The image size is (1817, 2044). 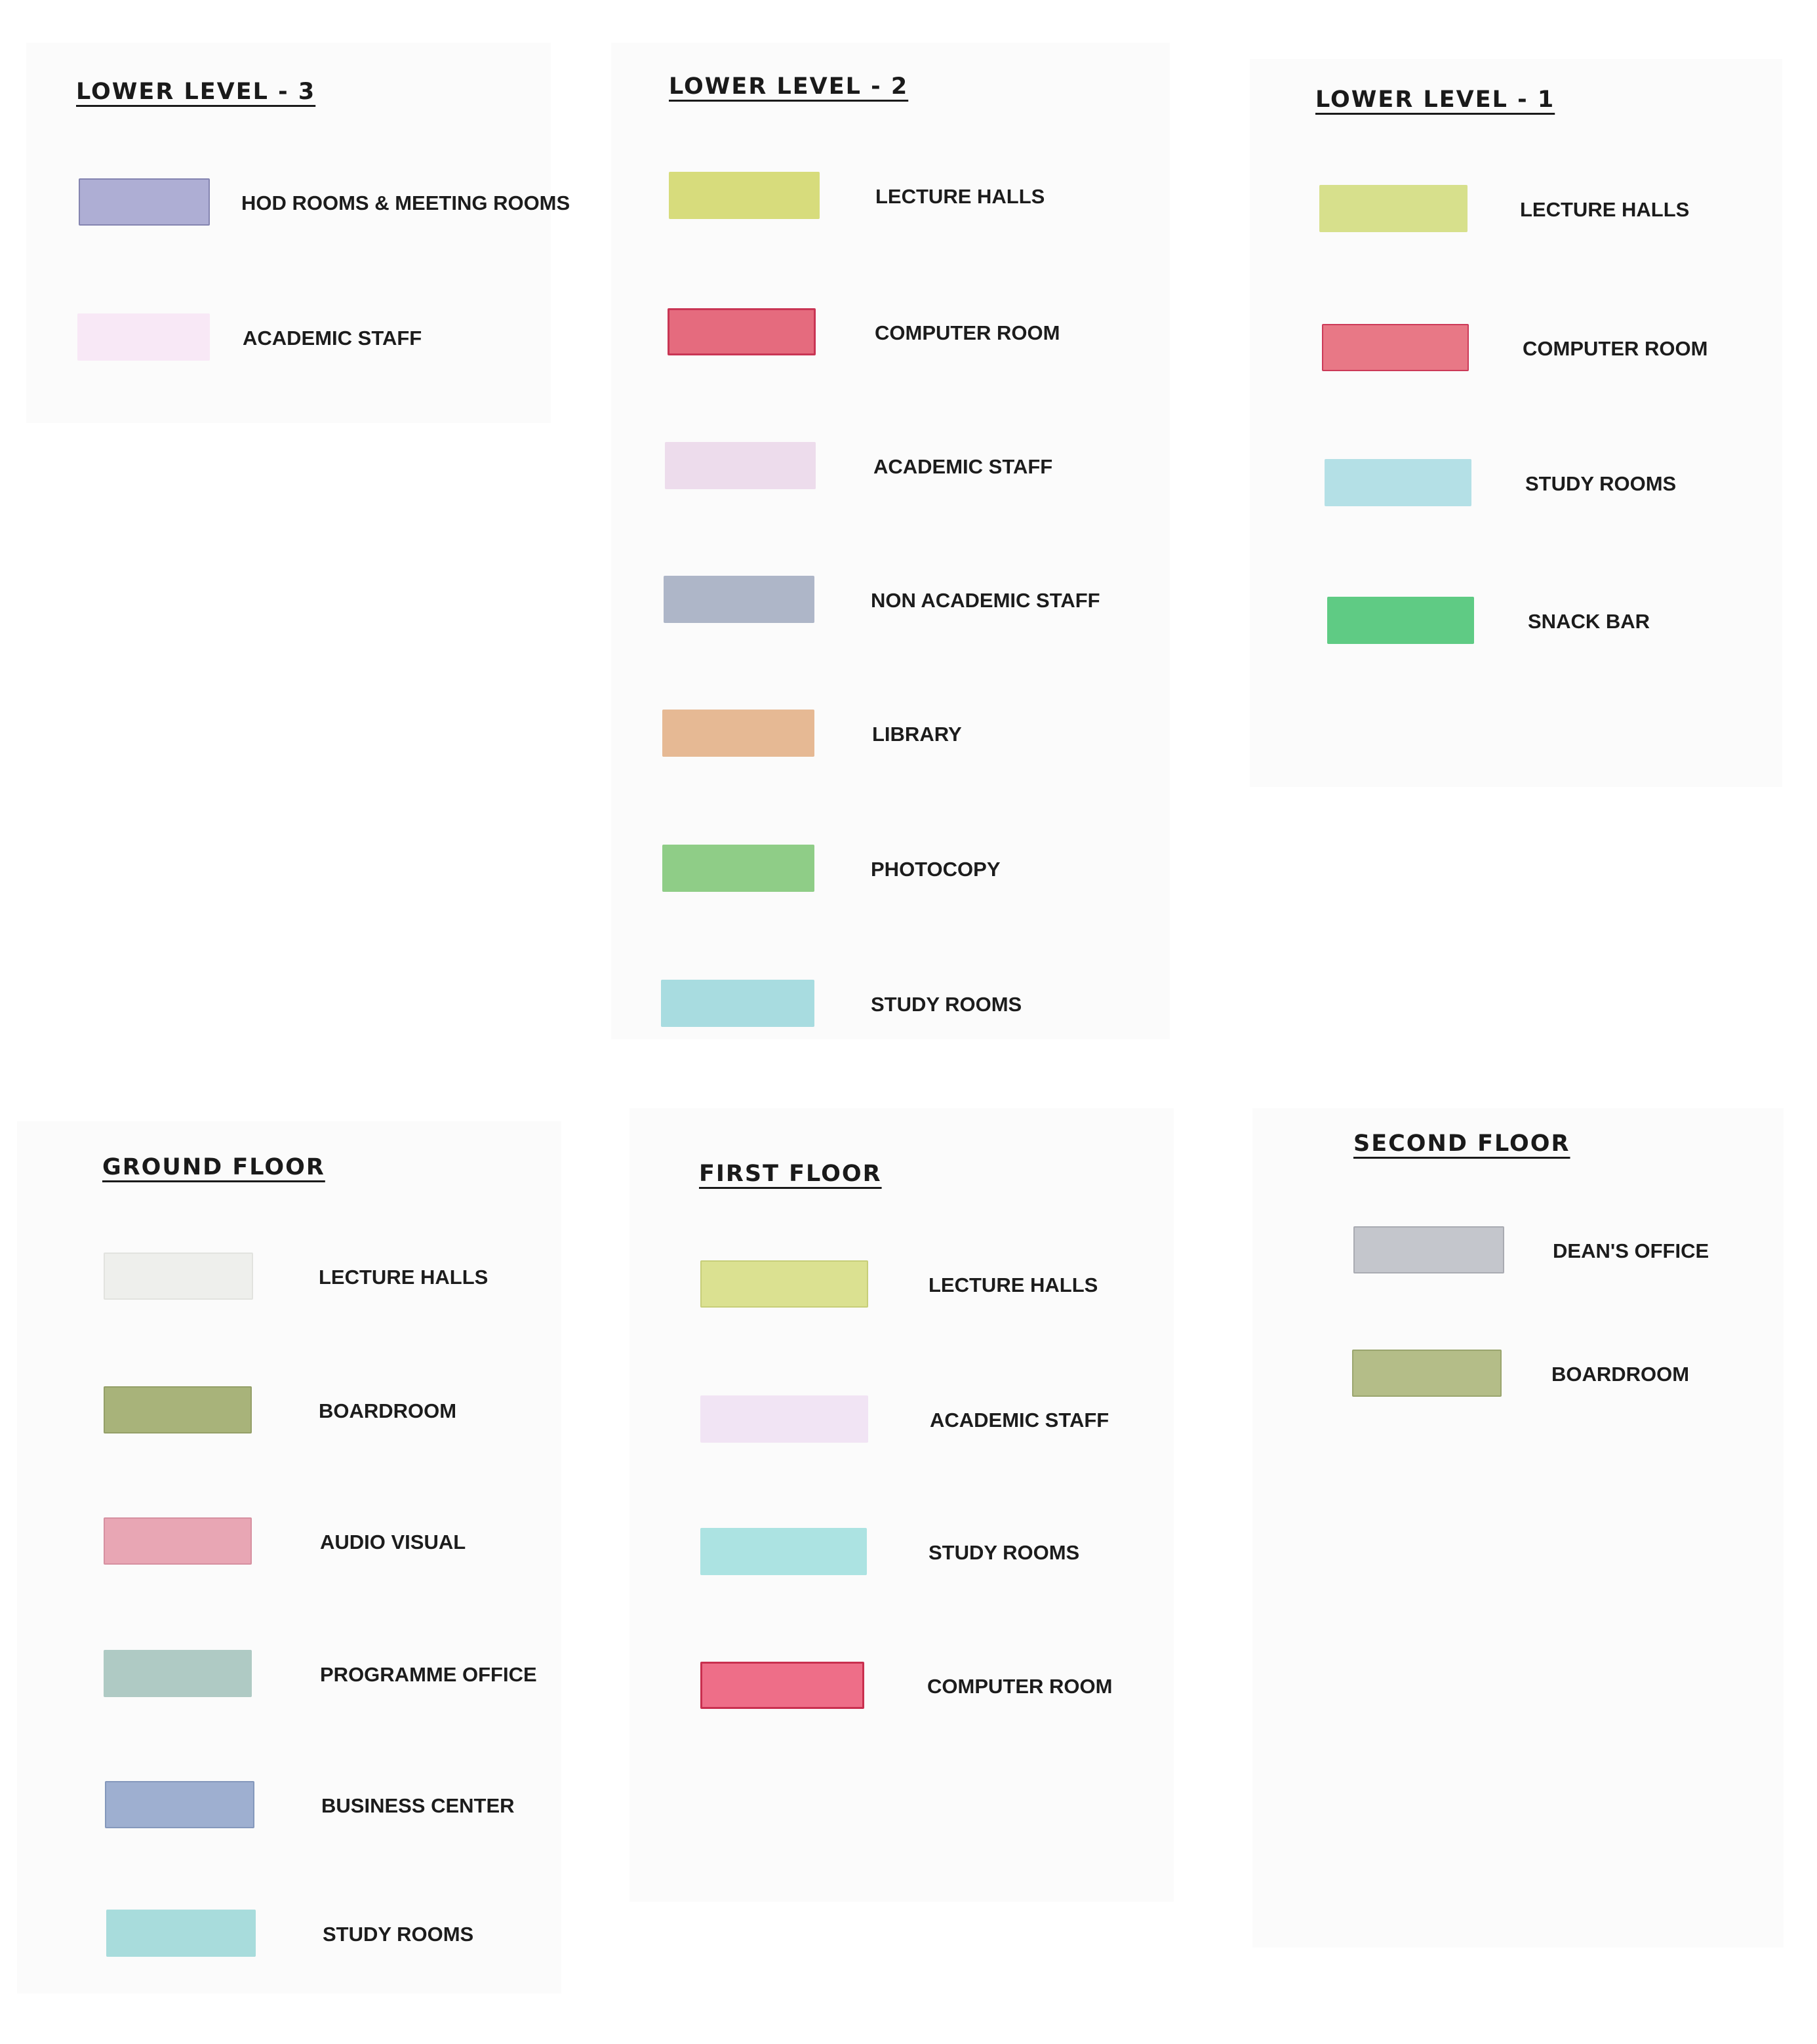 I want to click on legend-title: LOWER LEVEL - 2, so click(x=789, y=86).